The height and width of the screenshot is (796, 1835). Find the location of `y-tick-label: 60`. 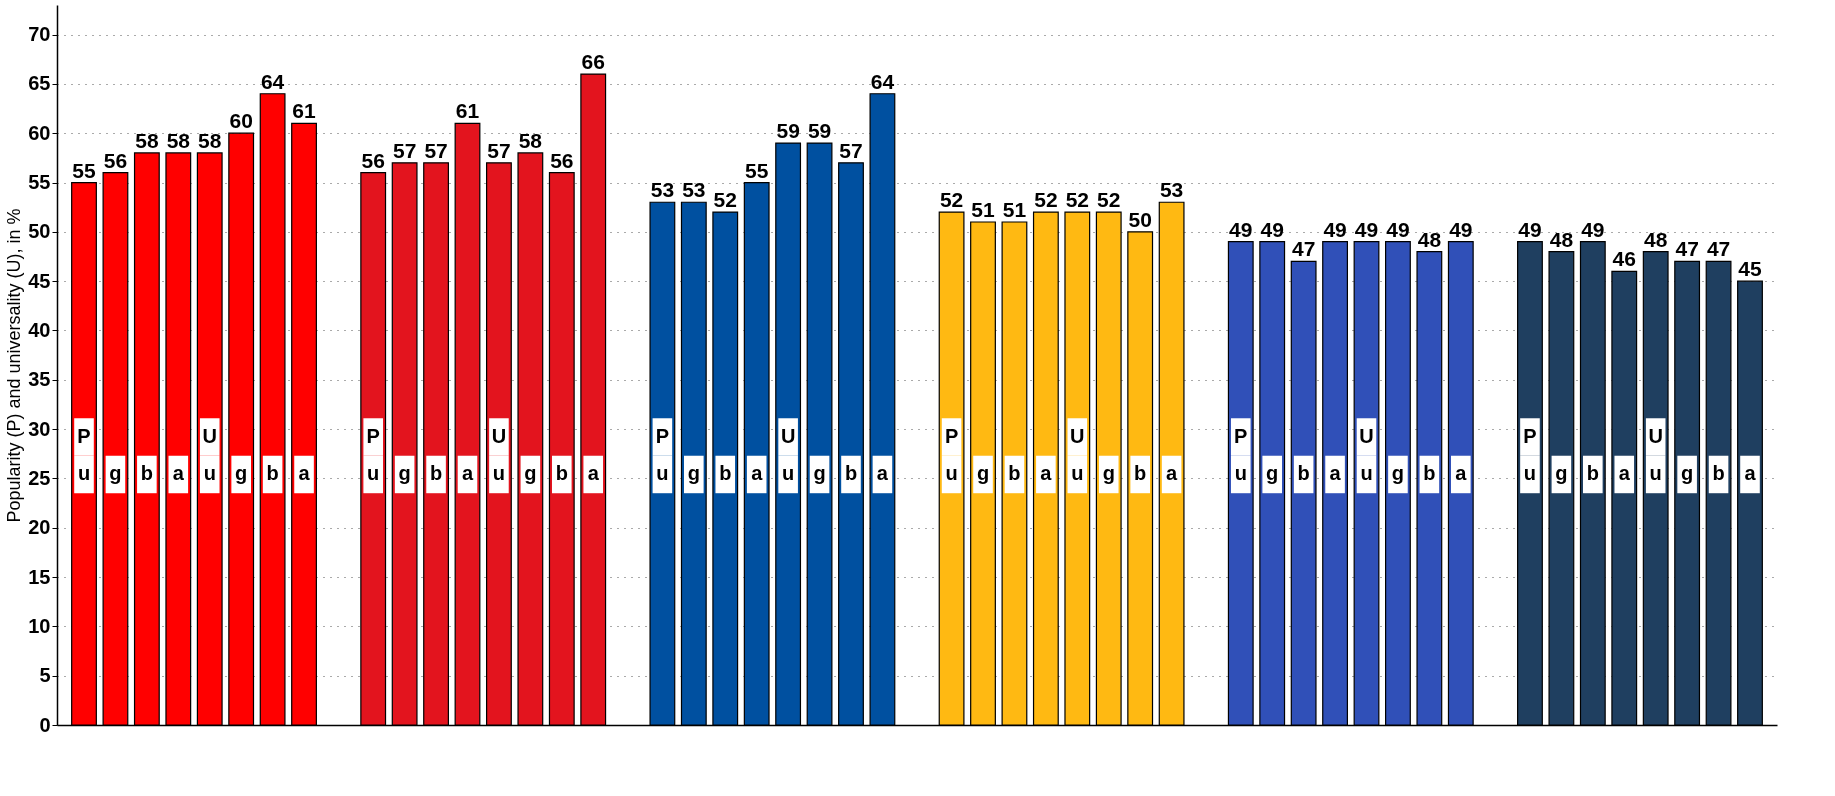

y-tick-label: 60 is located at coordinates (39, 132).